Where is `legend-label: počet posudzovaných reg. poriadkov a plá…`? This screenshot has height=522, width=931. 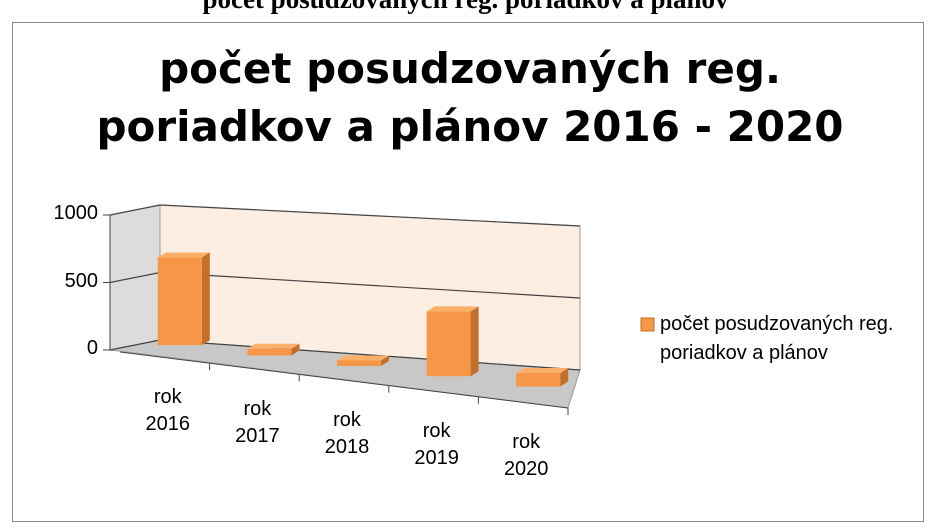 legend-label: počet posudzovaných reg. poriadkov a plá… is located at coordinates (777, 338).